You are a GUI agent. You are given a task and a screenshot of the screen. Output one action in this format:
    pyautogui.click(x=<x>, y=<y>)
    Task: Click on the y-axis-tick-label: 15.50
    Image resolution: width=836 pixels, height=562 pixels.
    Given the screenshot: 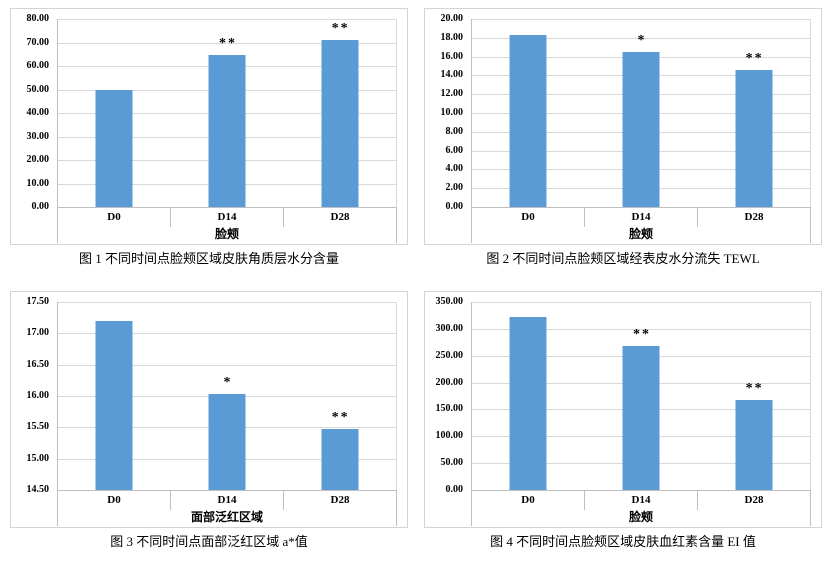 What is the action you would take?
    pyautogui.click(x=38, y=427)
    